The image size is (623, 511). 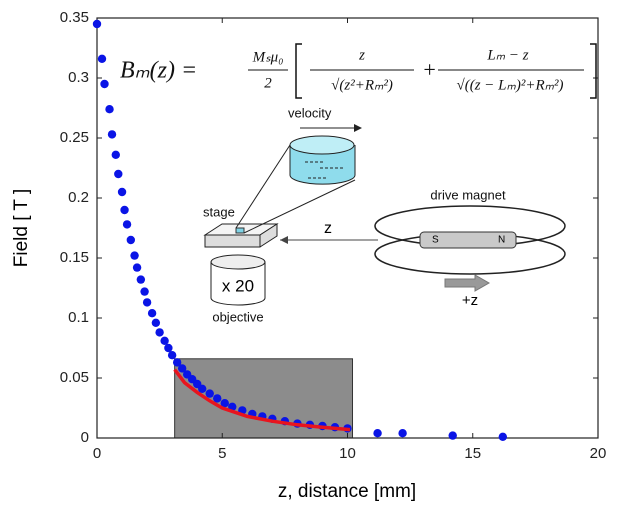 What do you see at coordinates (74, 257) in the screenshot?
I see `y-tick-label: 0.15` at bounding box center [74, 257].